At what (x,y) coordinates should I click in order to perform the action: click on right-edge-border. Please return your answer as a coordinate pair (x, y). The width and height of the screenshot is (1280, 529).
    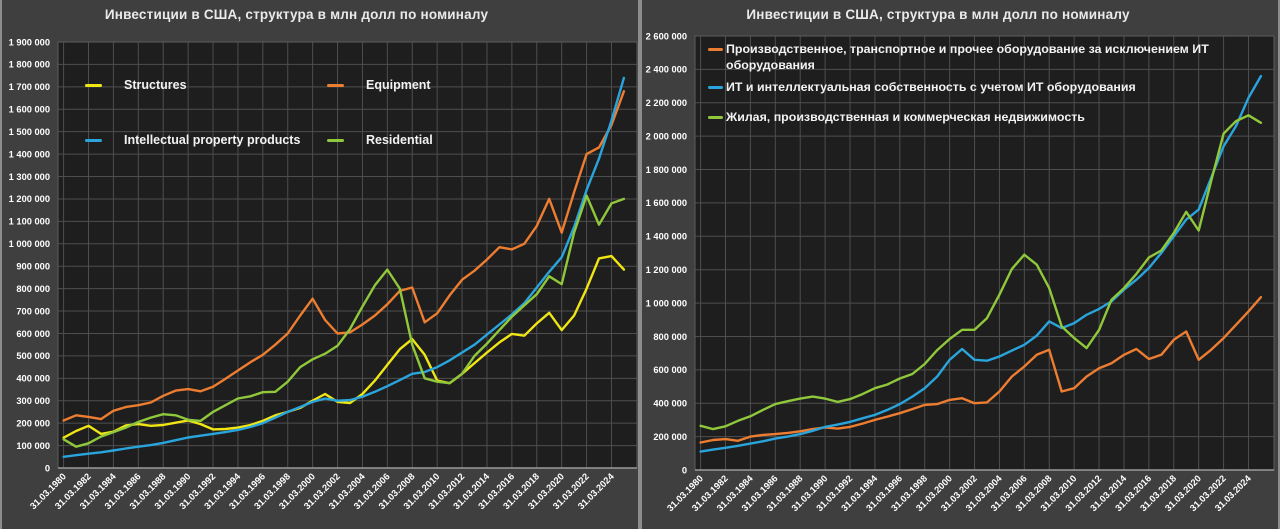
    Looking at the image, I should click on (1279, 264).